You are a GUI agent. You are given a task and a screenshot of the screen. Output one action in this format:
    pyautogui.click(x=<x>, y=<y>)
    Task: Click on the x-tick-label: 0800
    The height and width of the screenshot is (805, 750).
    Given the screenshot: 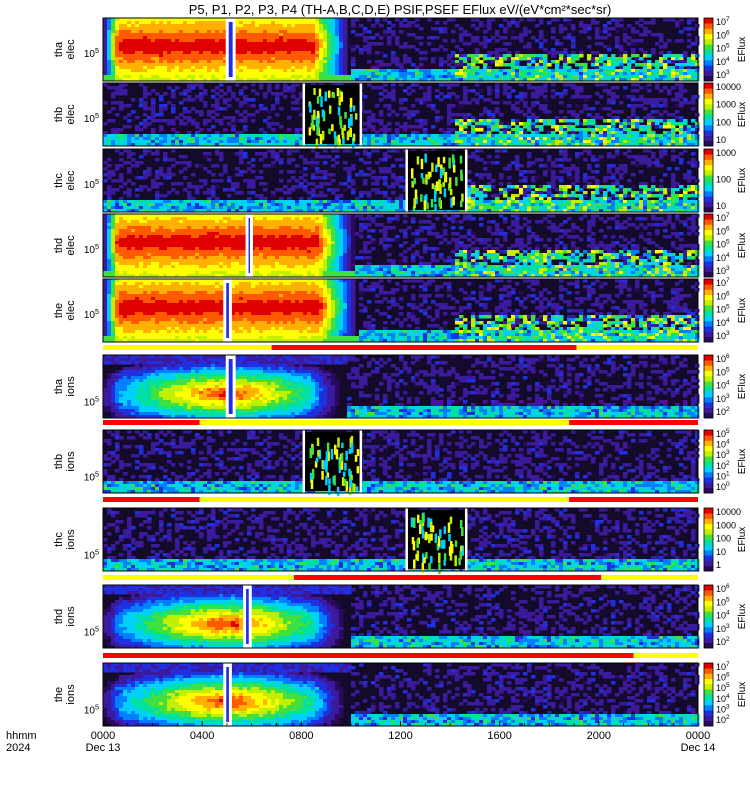 What is the action you would take?
    pyautogui.click(x=301, y=736)
    